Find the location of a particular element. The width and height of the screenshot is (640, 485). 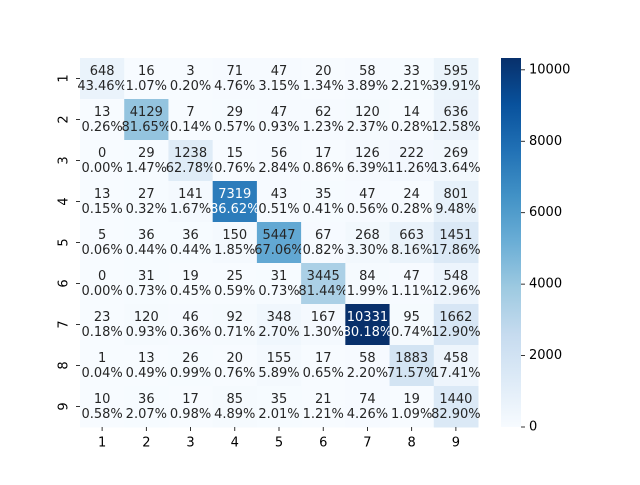

cell-percent-label: 0.59% is located at coordinates (234, 291).